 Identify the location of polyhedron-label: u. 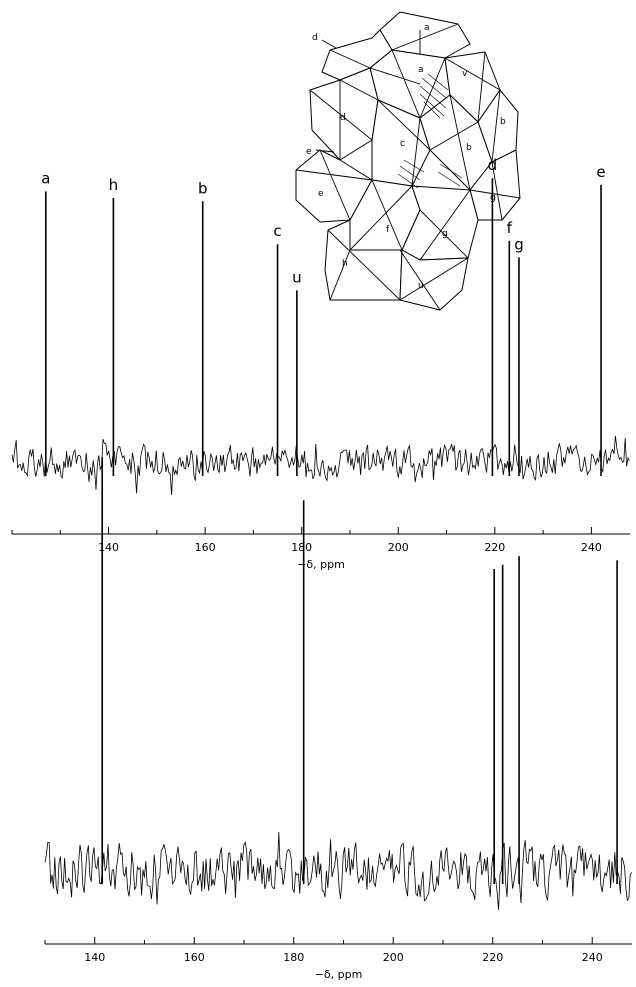
(421, 286).